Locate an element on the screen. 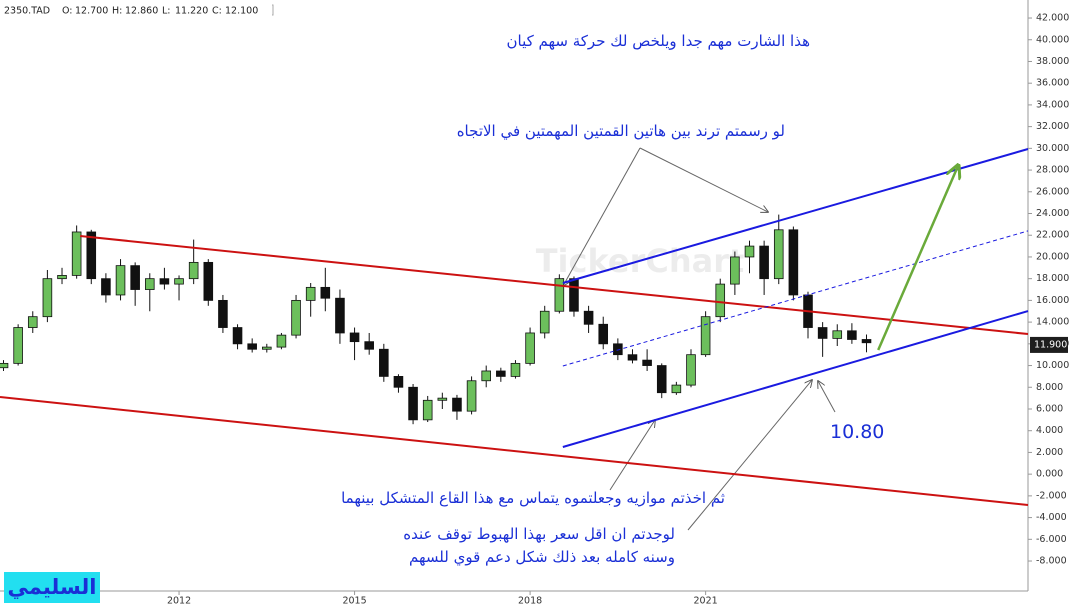 Image resolution: width=1070 pixels, height=611 pixels. header-bg is located at coordinates (136, 10).